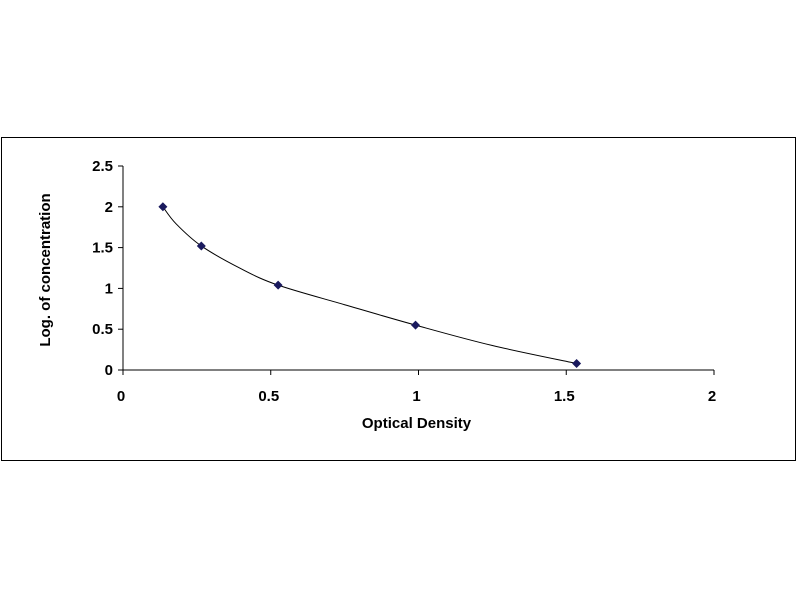 The height and width of the screenshot is (600, 800). Describe the element at coordinates (107, 268) in the screenshot. I see `y-axis-ticks: 0 0.5 1 1.5 2 2.5` at that location.